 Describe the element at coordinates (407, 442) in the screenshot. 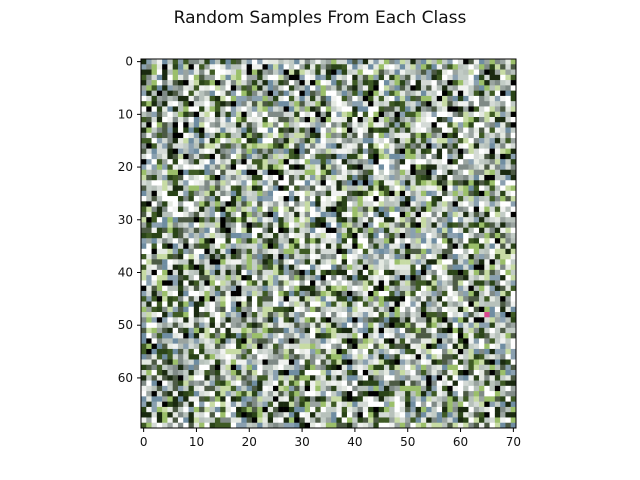

I see `x-tick-label: 50` at that location.